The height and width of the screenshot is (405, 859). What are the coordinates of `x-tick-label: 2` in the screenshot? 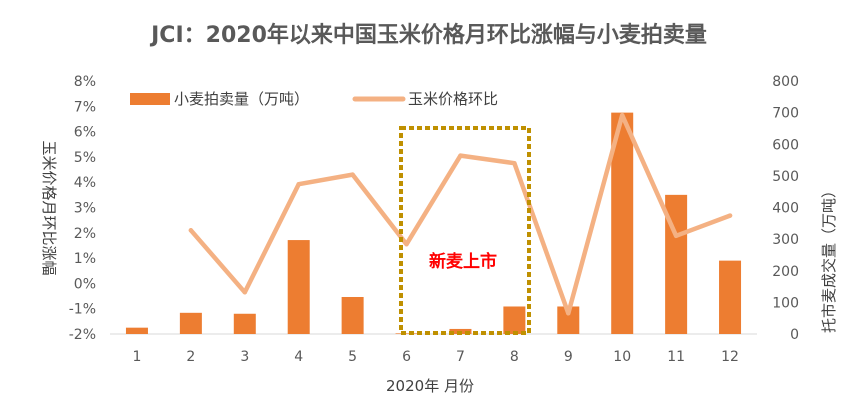 It's located at (190, 357).